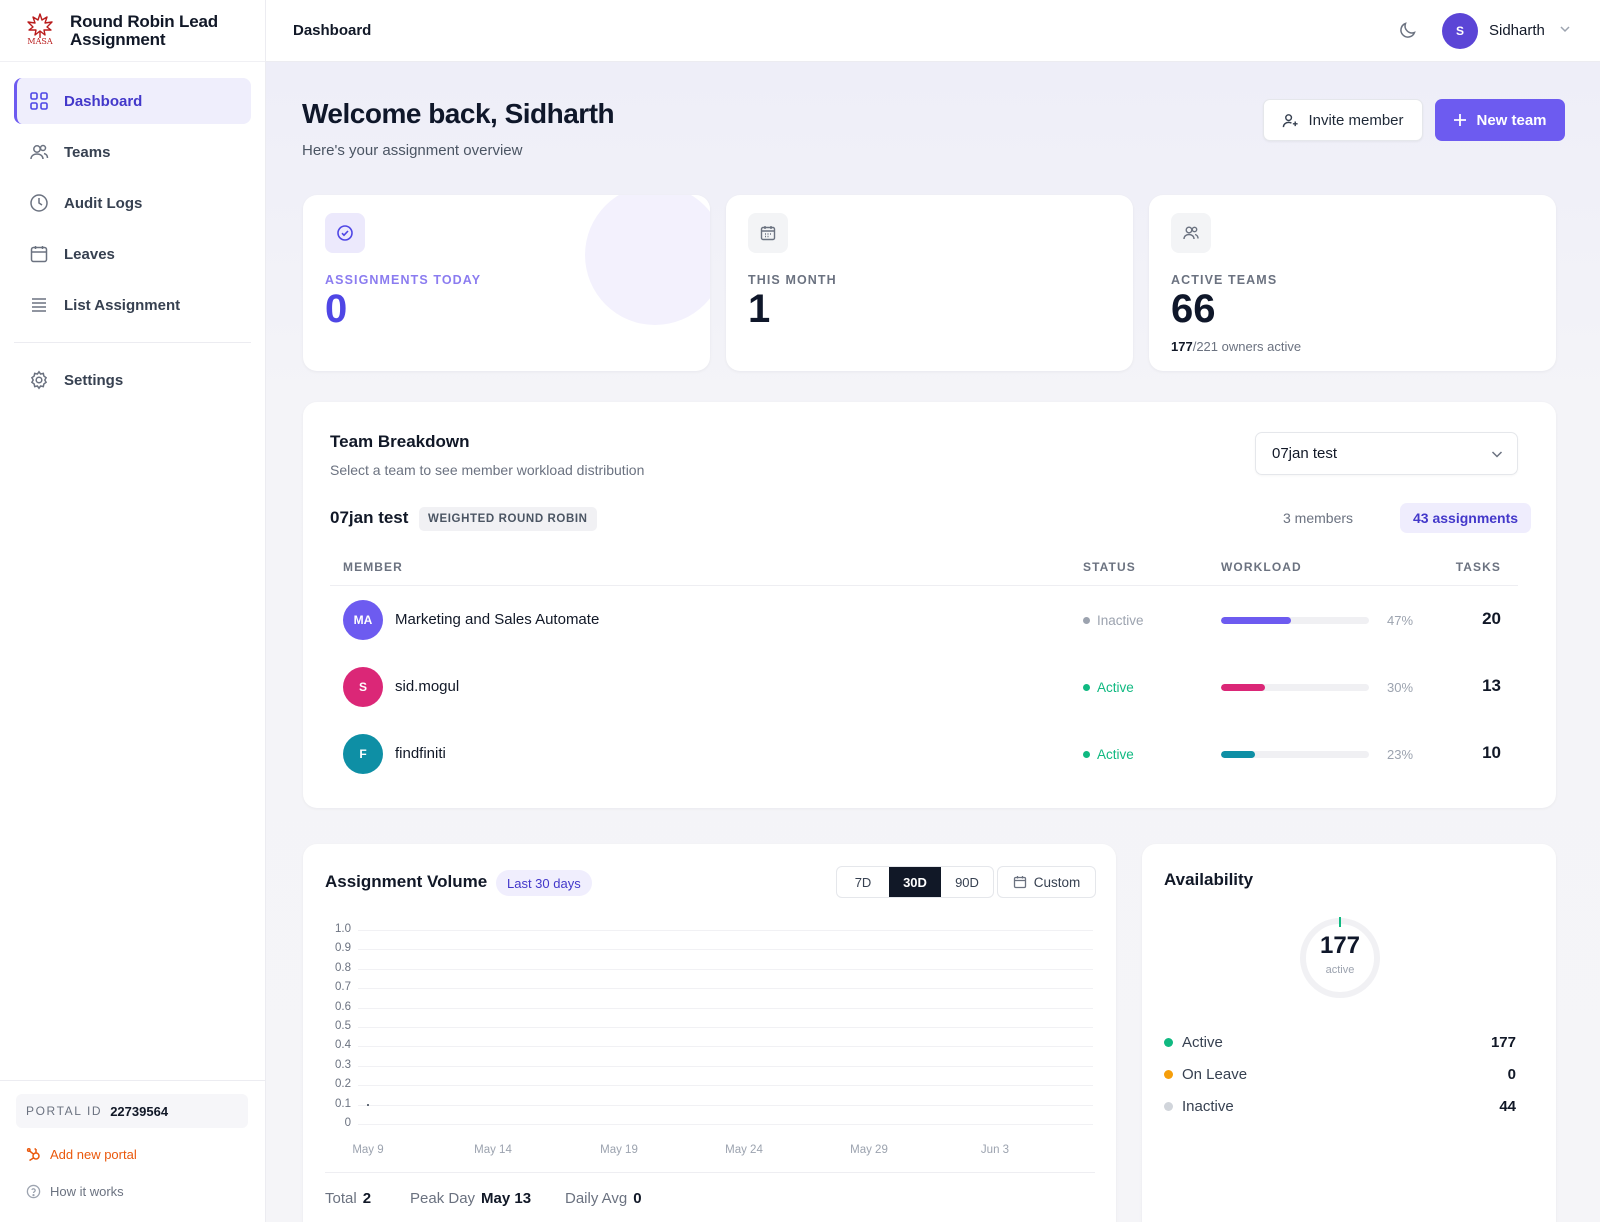  I want to click on x-tick-label: May 14, so click(493, 1150).